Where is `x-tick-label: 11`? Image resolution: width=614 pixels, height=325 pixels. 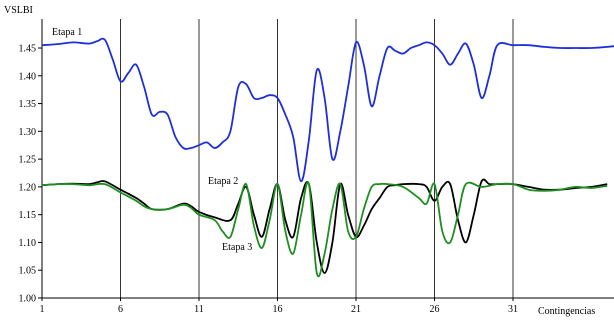 x-tick-label: 11 is located at coordinates (199, 309).